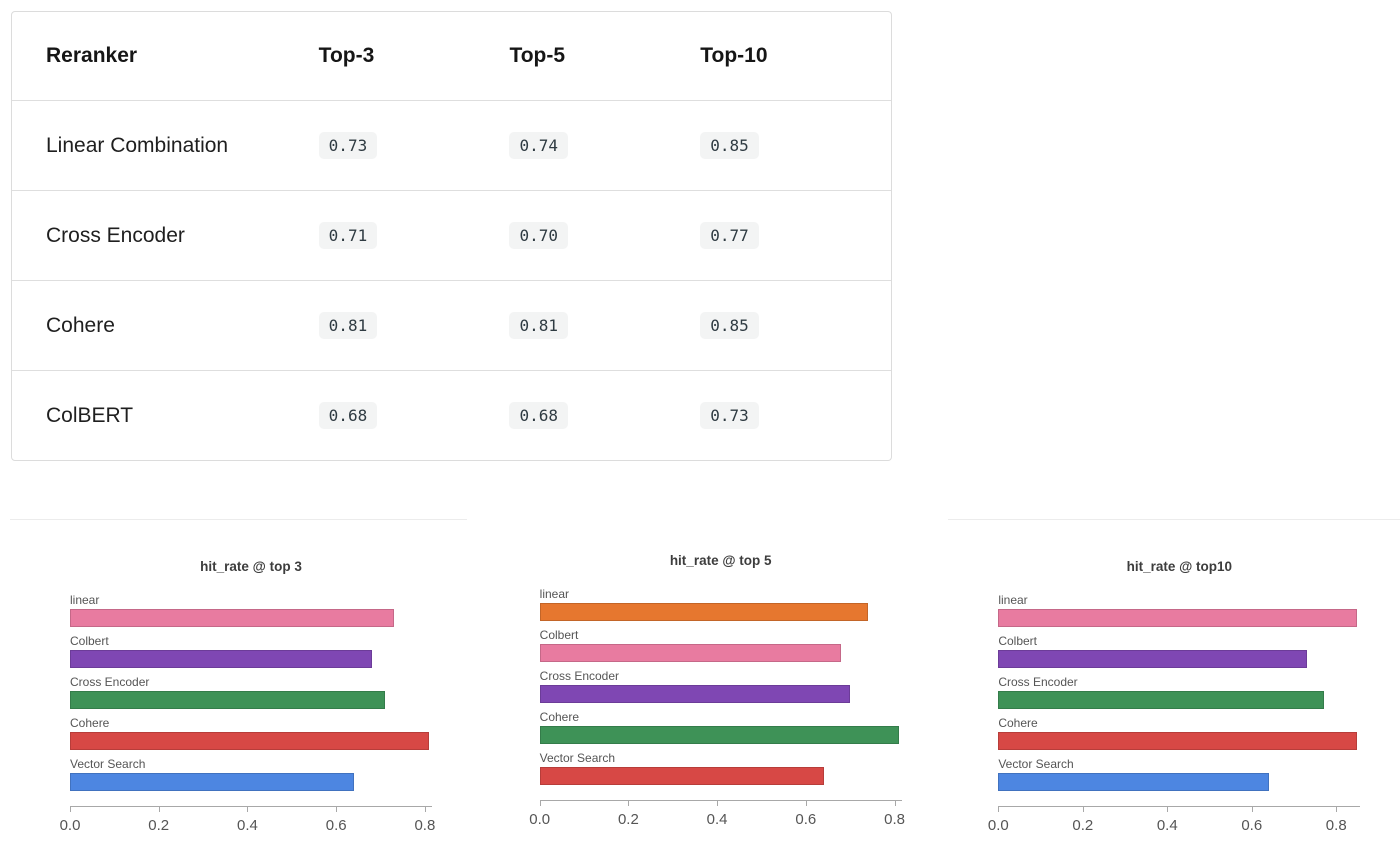 This screenshot has width=1400, height=866. What do you see at coordinates (80, 325) in the screenshot?
I see `row-label: Cohere` at bounding box center [80, 325].